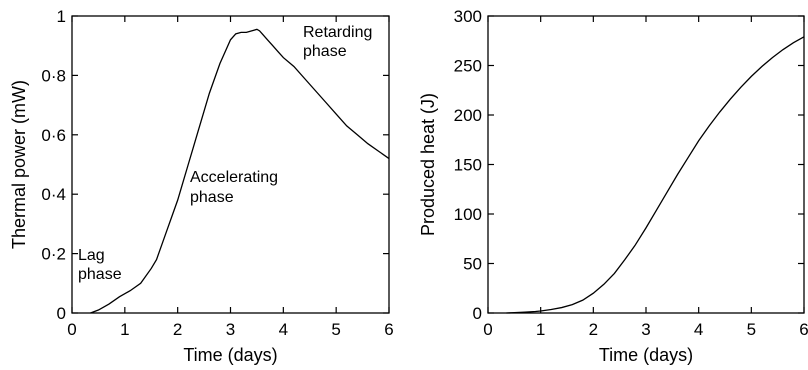 This screenshot has width=808, height=370. Describe the element at coordinates (337, 32) in the screenshot. I see `retarding-phase-annotation-line-1: Retarding` at that location.